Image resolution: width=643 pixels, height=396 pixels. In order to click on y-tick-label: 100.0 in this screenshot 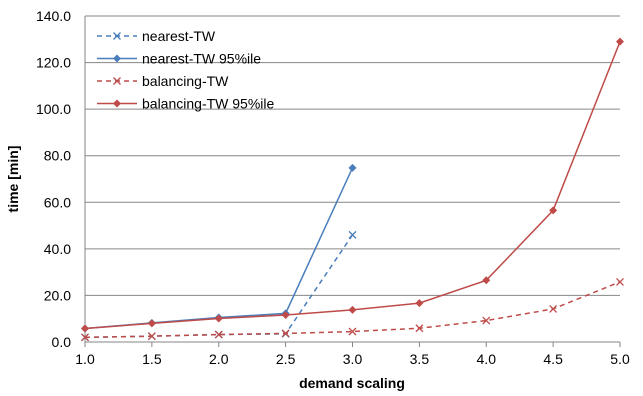, I will do `click(53, 109)`.